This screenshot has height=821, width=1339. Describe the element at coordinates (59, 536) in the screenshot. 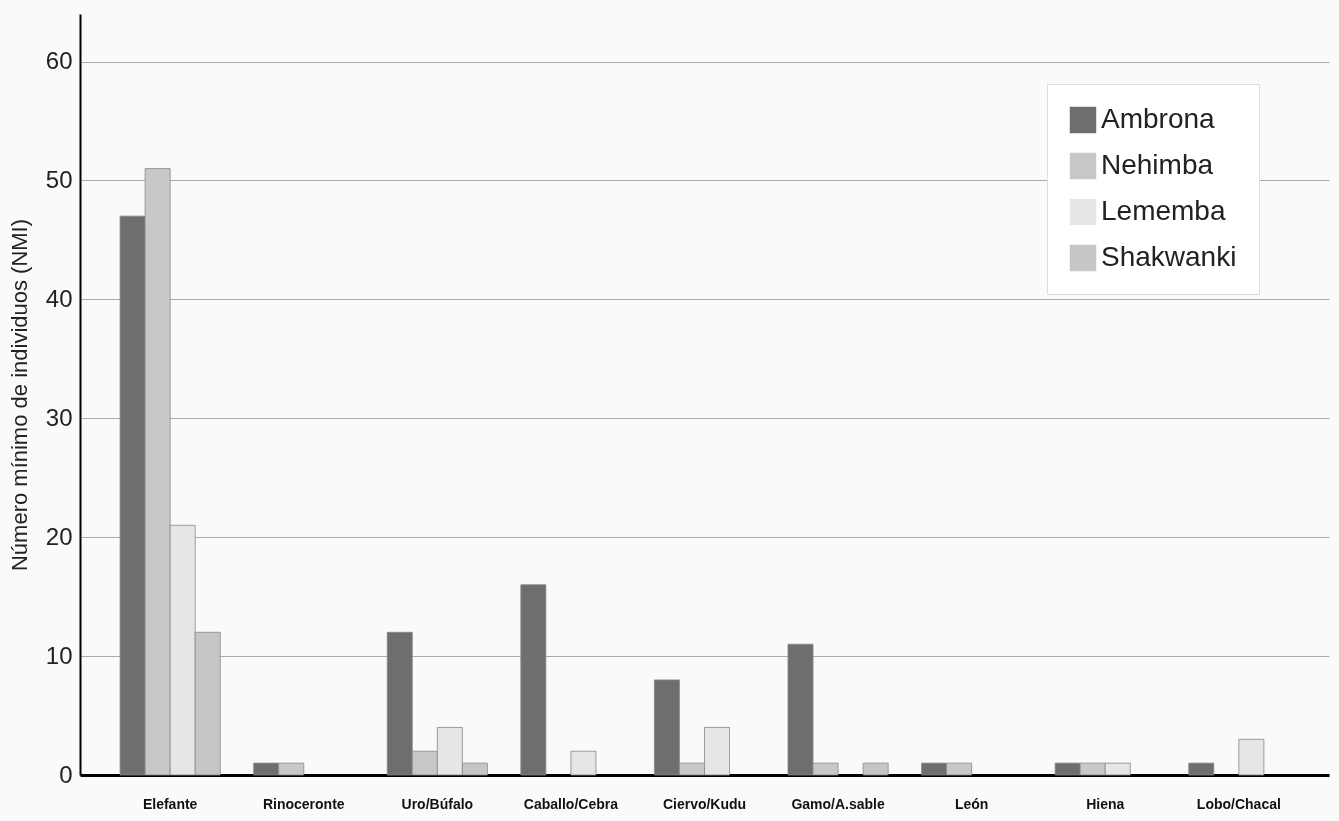

I see `y-tick-label: 20` at that location.